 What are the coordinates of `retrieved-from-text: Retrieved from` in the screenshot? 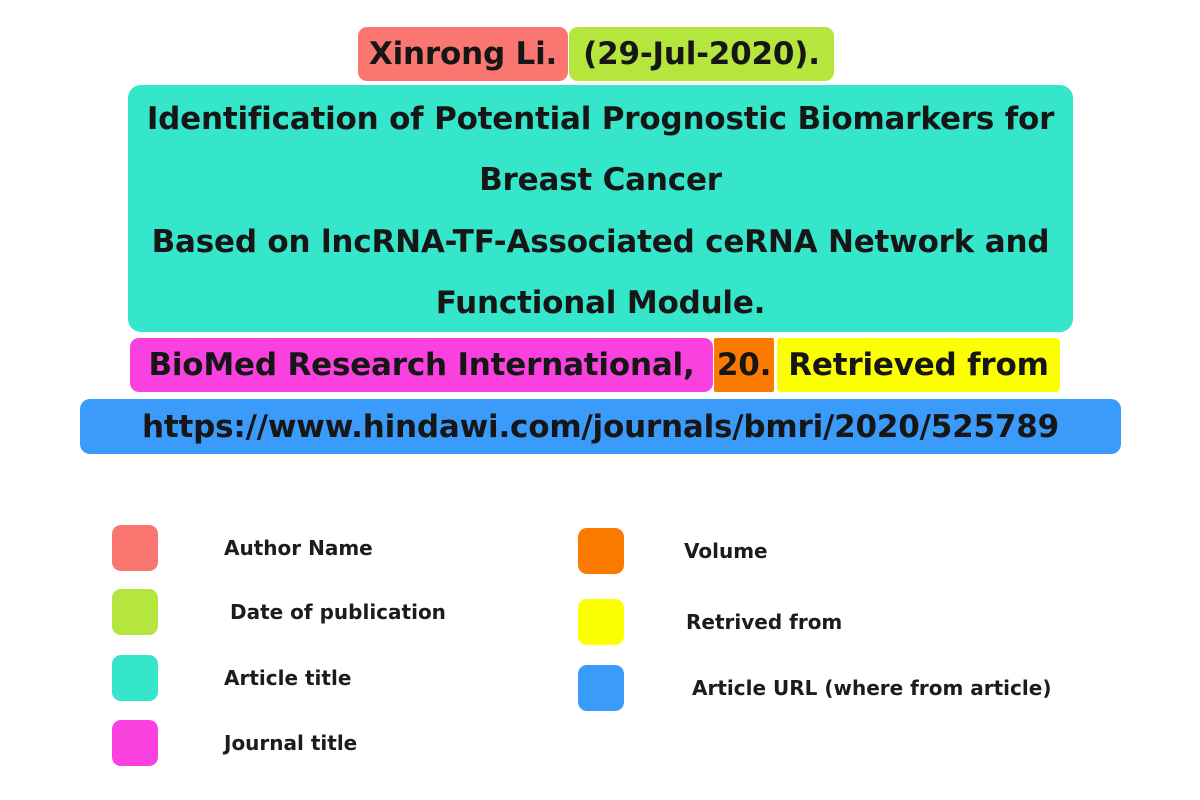 It's located at (918, 365).